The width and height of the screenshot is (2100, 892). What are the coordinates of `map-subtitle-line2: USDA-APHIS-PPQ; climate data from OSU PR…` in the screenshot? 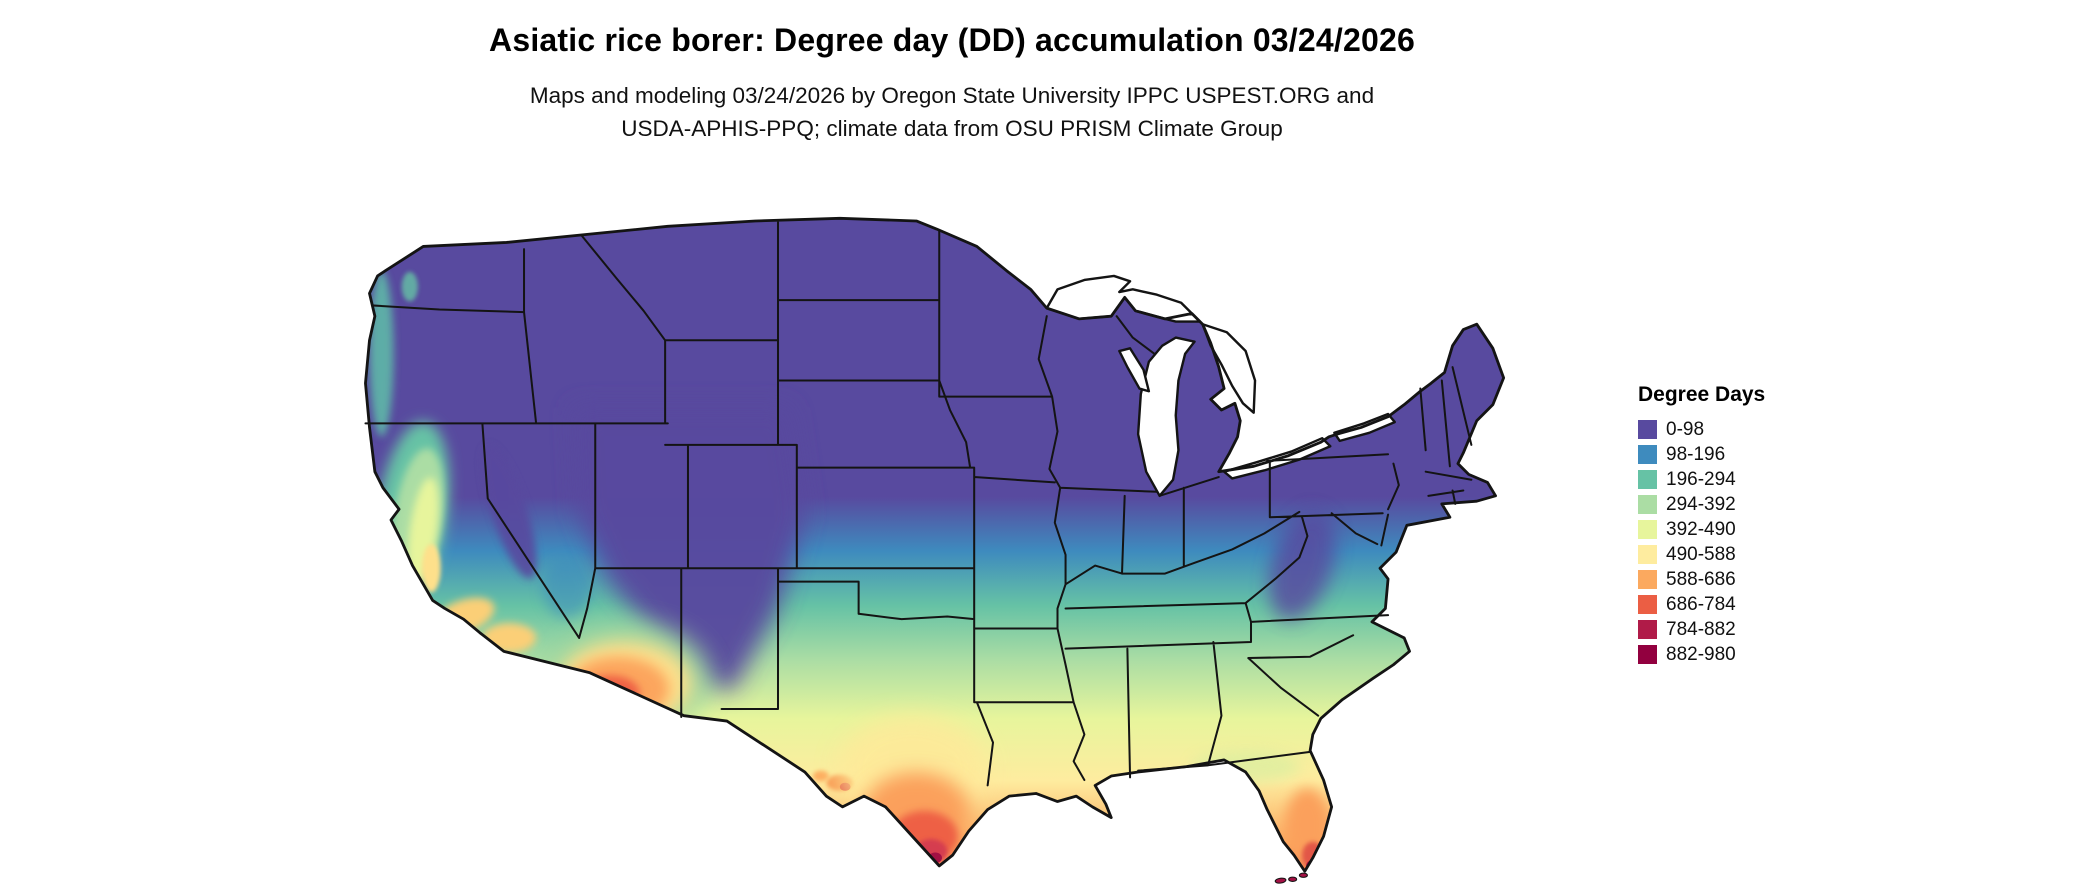 It's located at (952, 128).